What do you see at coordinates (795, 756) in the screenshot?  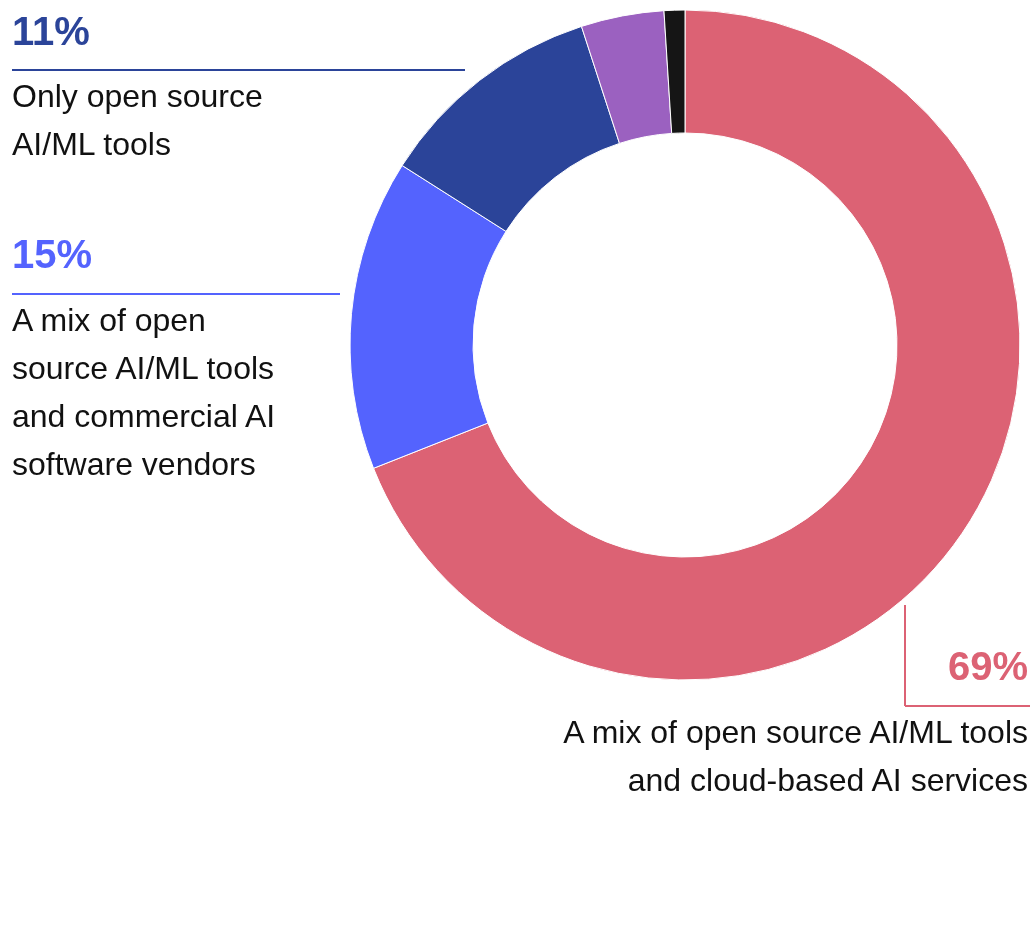 I see `legend-label: A mix of open source AI/ML tools and cloud-based AI services` at bounding box center [795, 756].